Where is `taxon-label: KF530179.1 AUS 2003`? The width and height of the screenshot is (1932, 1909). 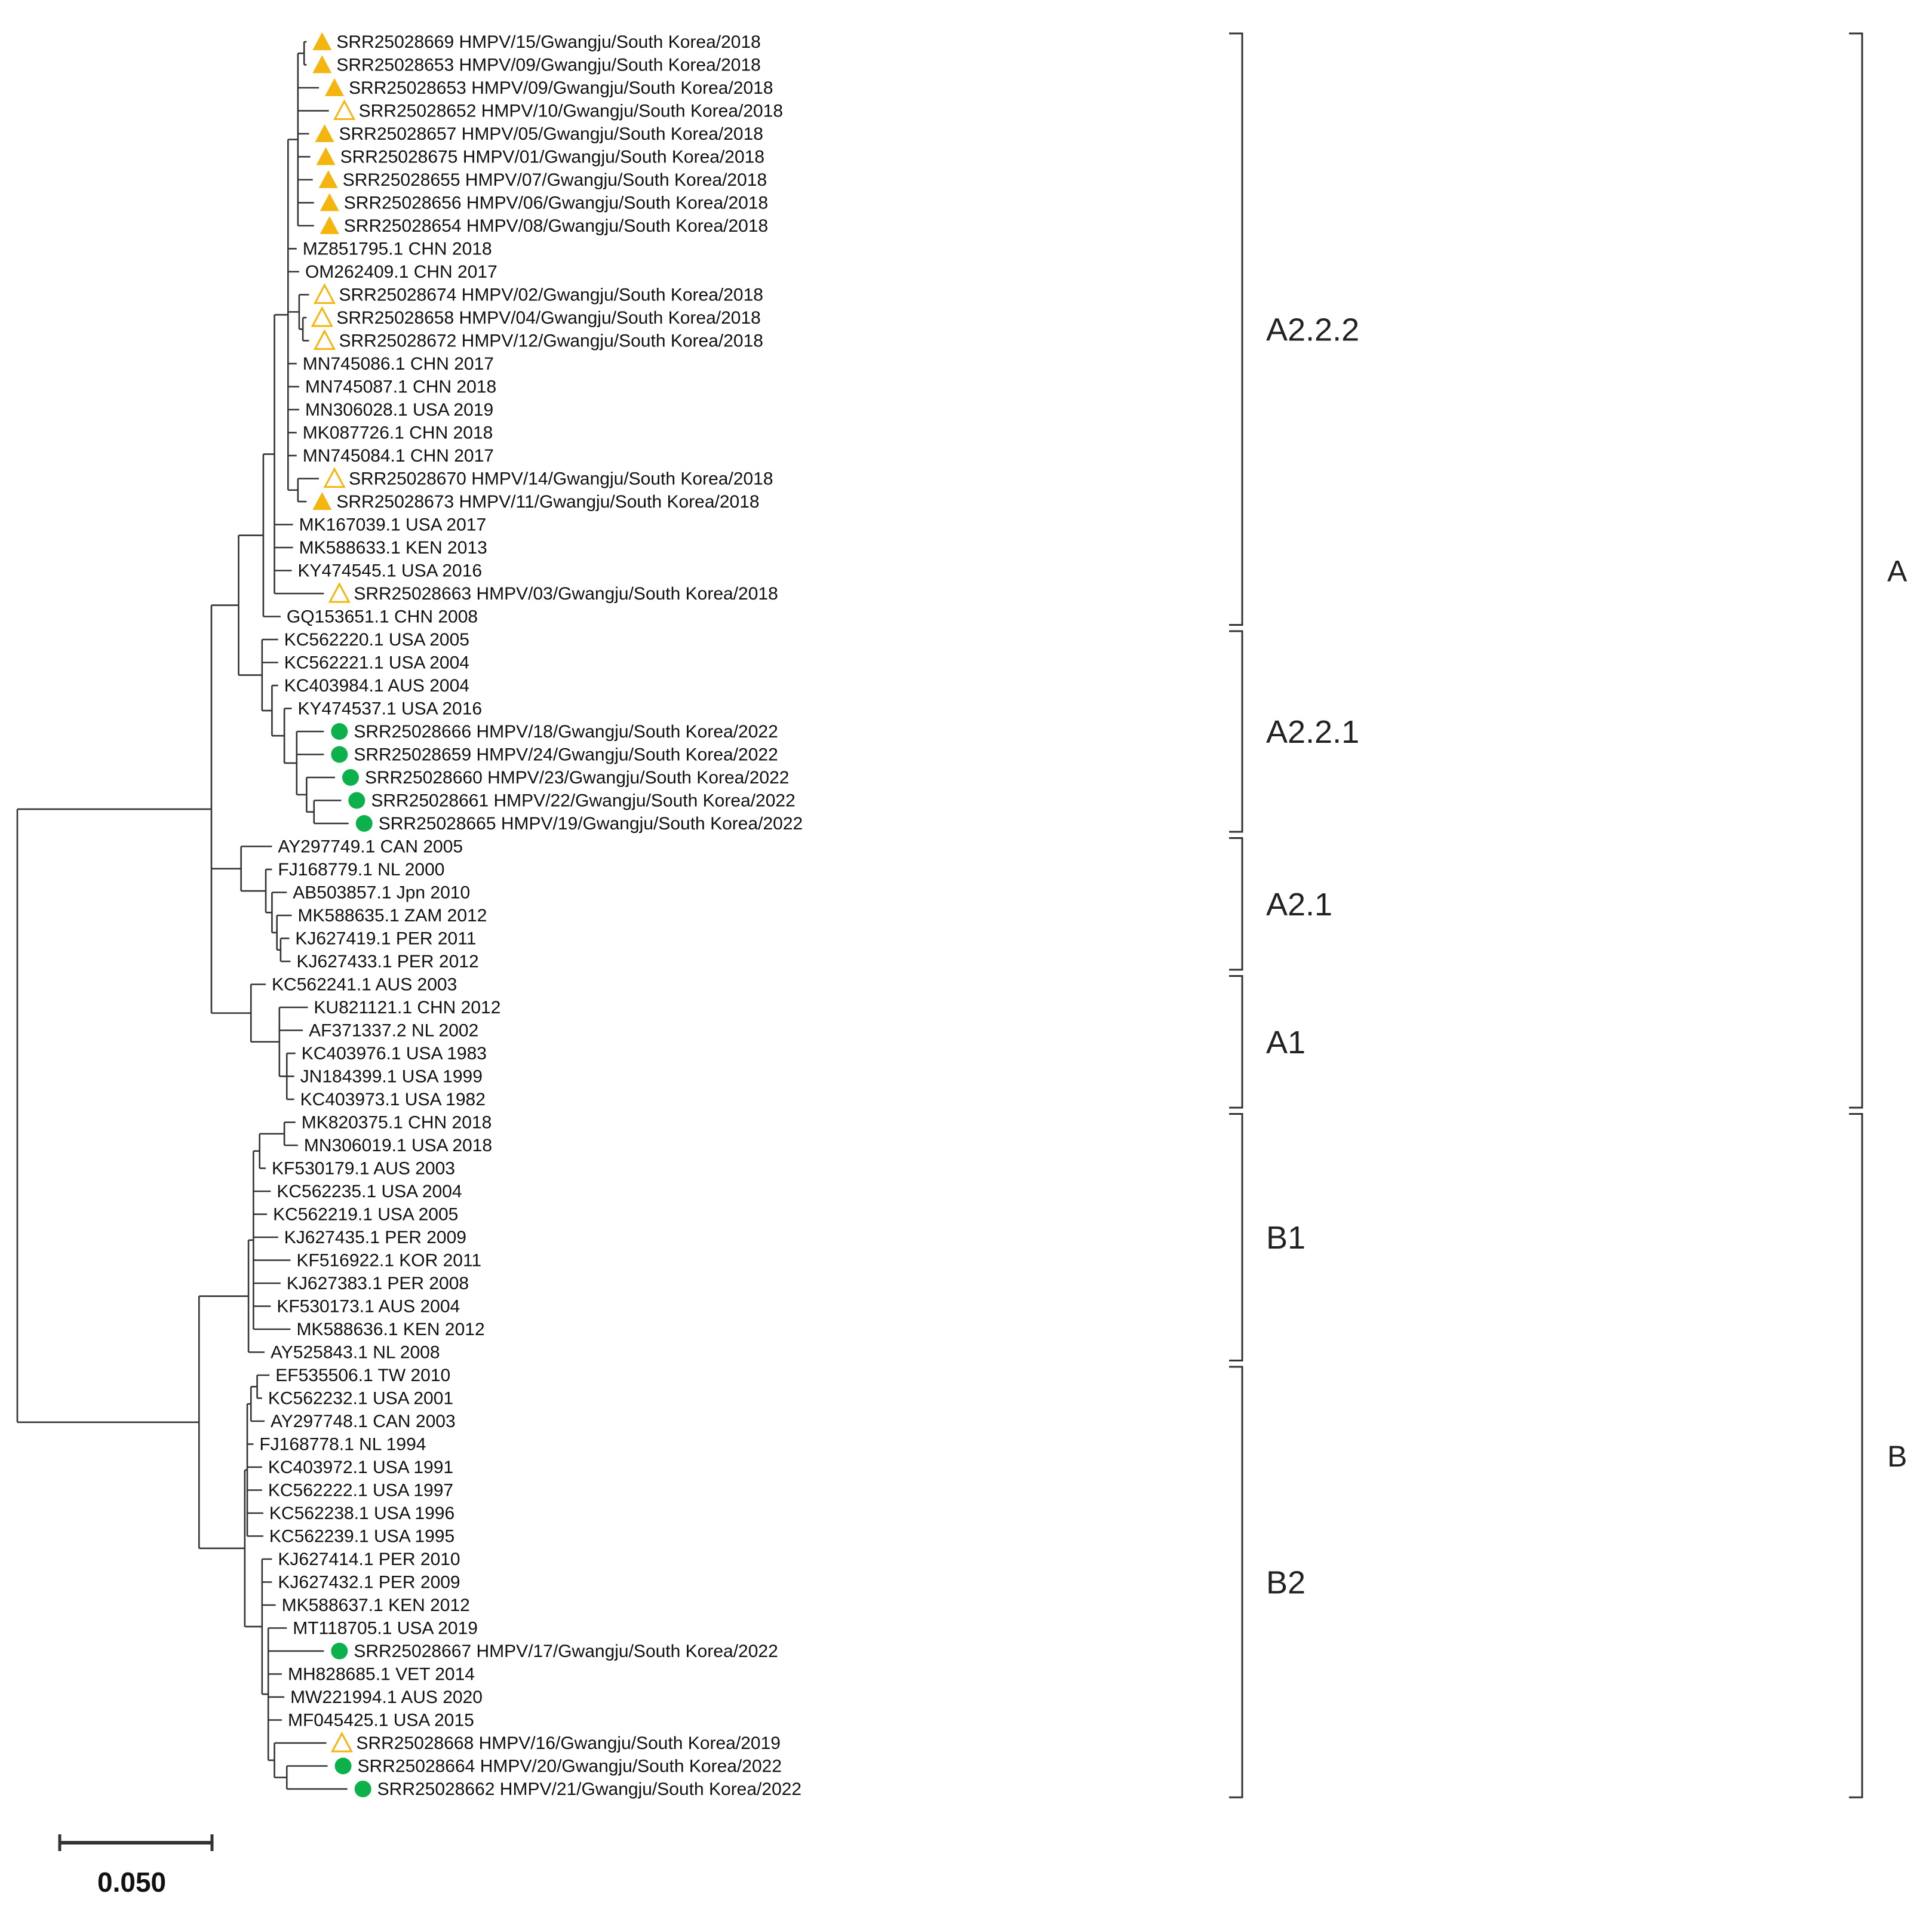 taxon-label: KF530179.1 AUS 2003 is located at coordinates (363, 1169).